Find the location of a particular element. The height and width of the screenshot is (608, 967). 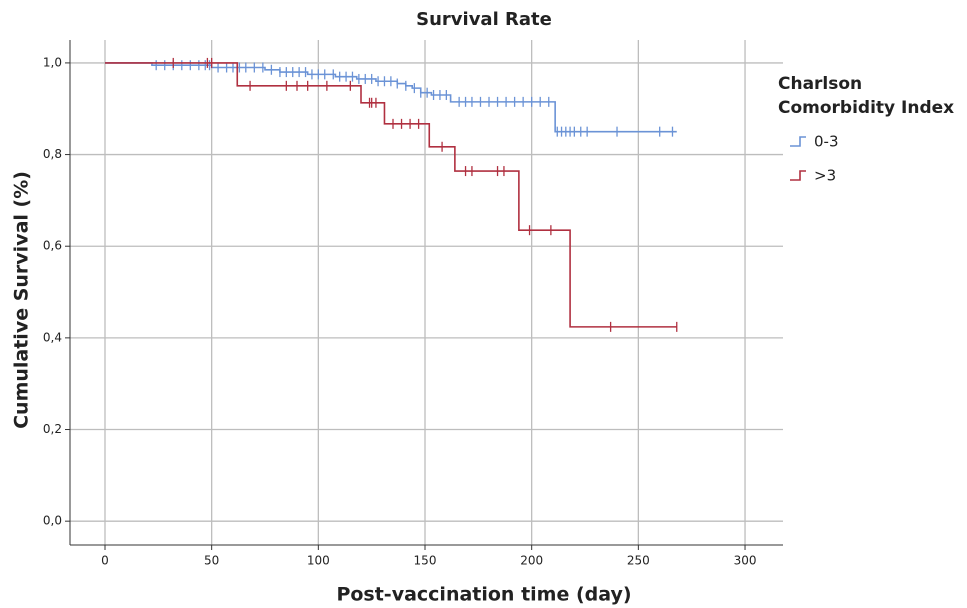

survival-curve is located at coordinates (390, 97).